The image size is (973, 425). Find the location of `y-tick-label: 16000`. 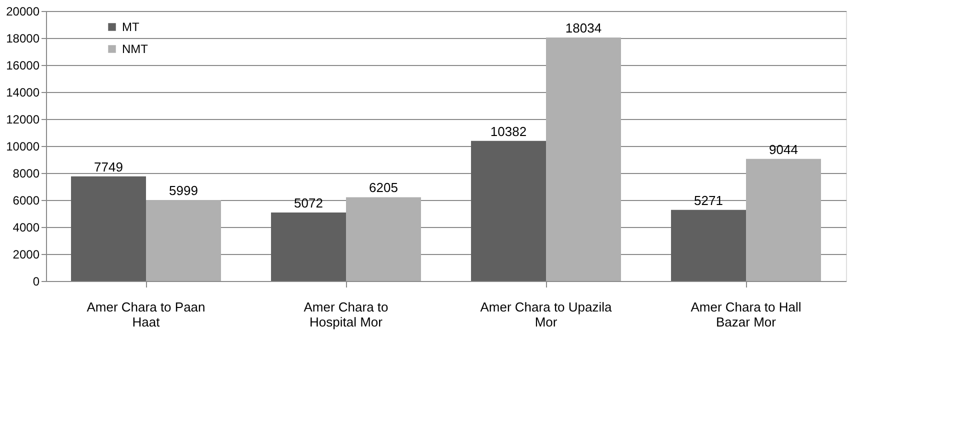

y-tick-label: 16000 is located at coordinates (23, 65).